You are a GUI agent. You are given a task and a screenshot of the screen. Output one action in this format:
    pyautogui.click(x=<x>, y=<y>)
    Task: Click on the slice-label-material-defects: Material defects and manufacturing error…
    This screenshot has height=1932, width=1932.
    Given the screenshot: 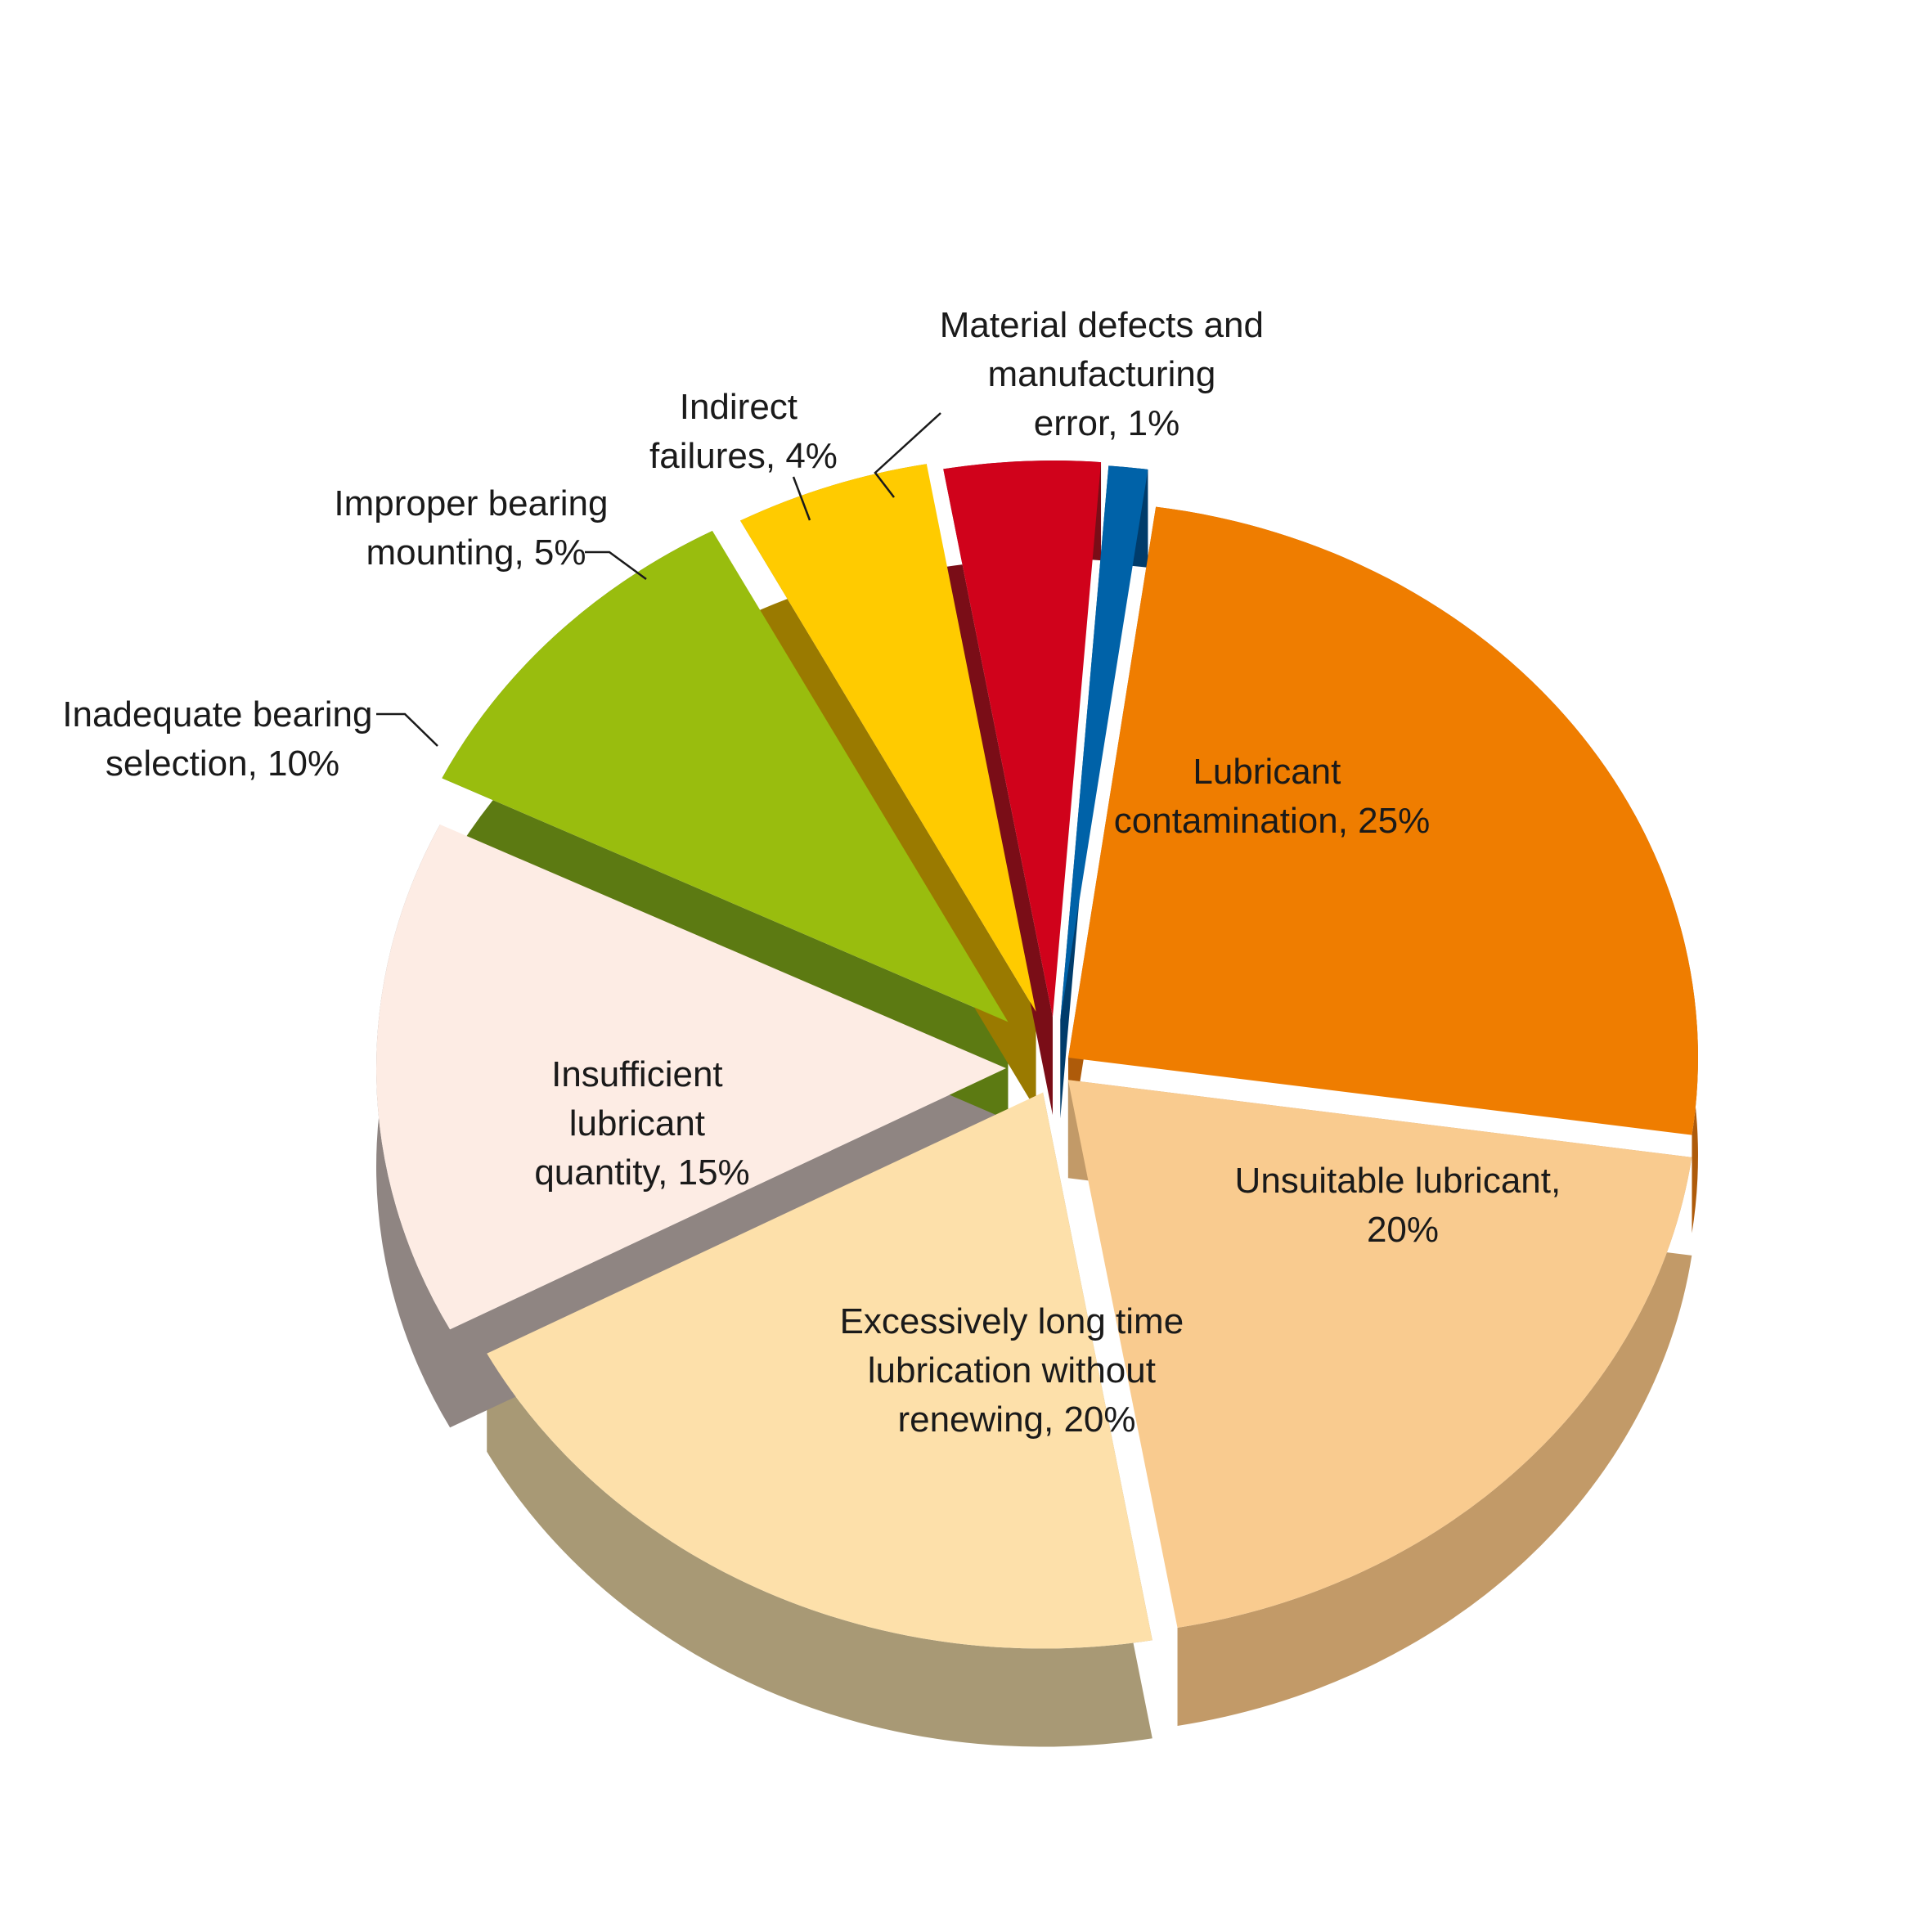 What is the action you would take?
    pyautogui.click(x=1107, y=374)
    